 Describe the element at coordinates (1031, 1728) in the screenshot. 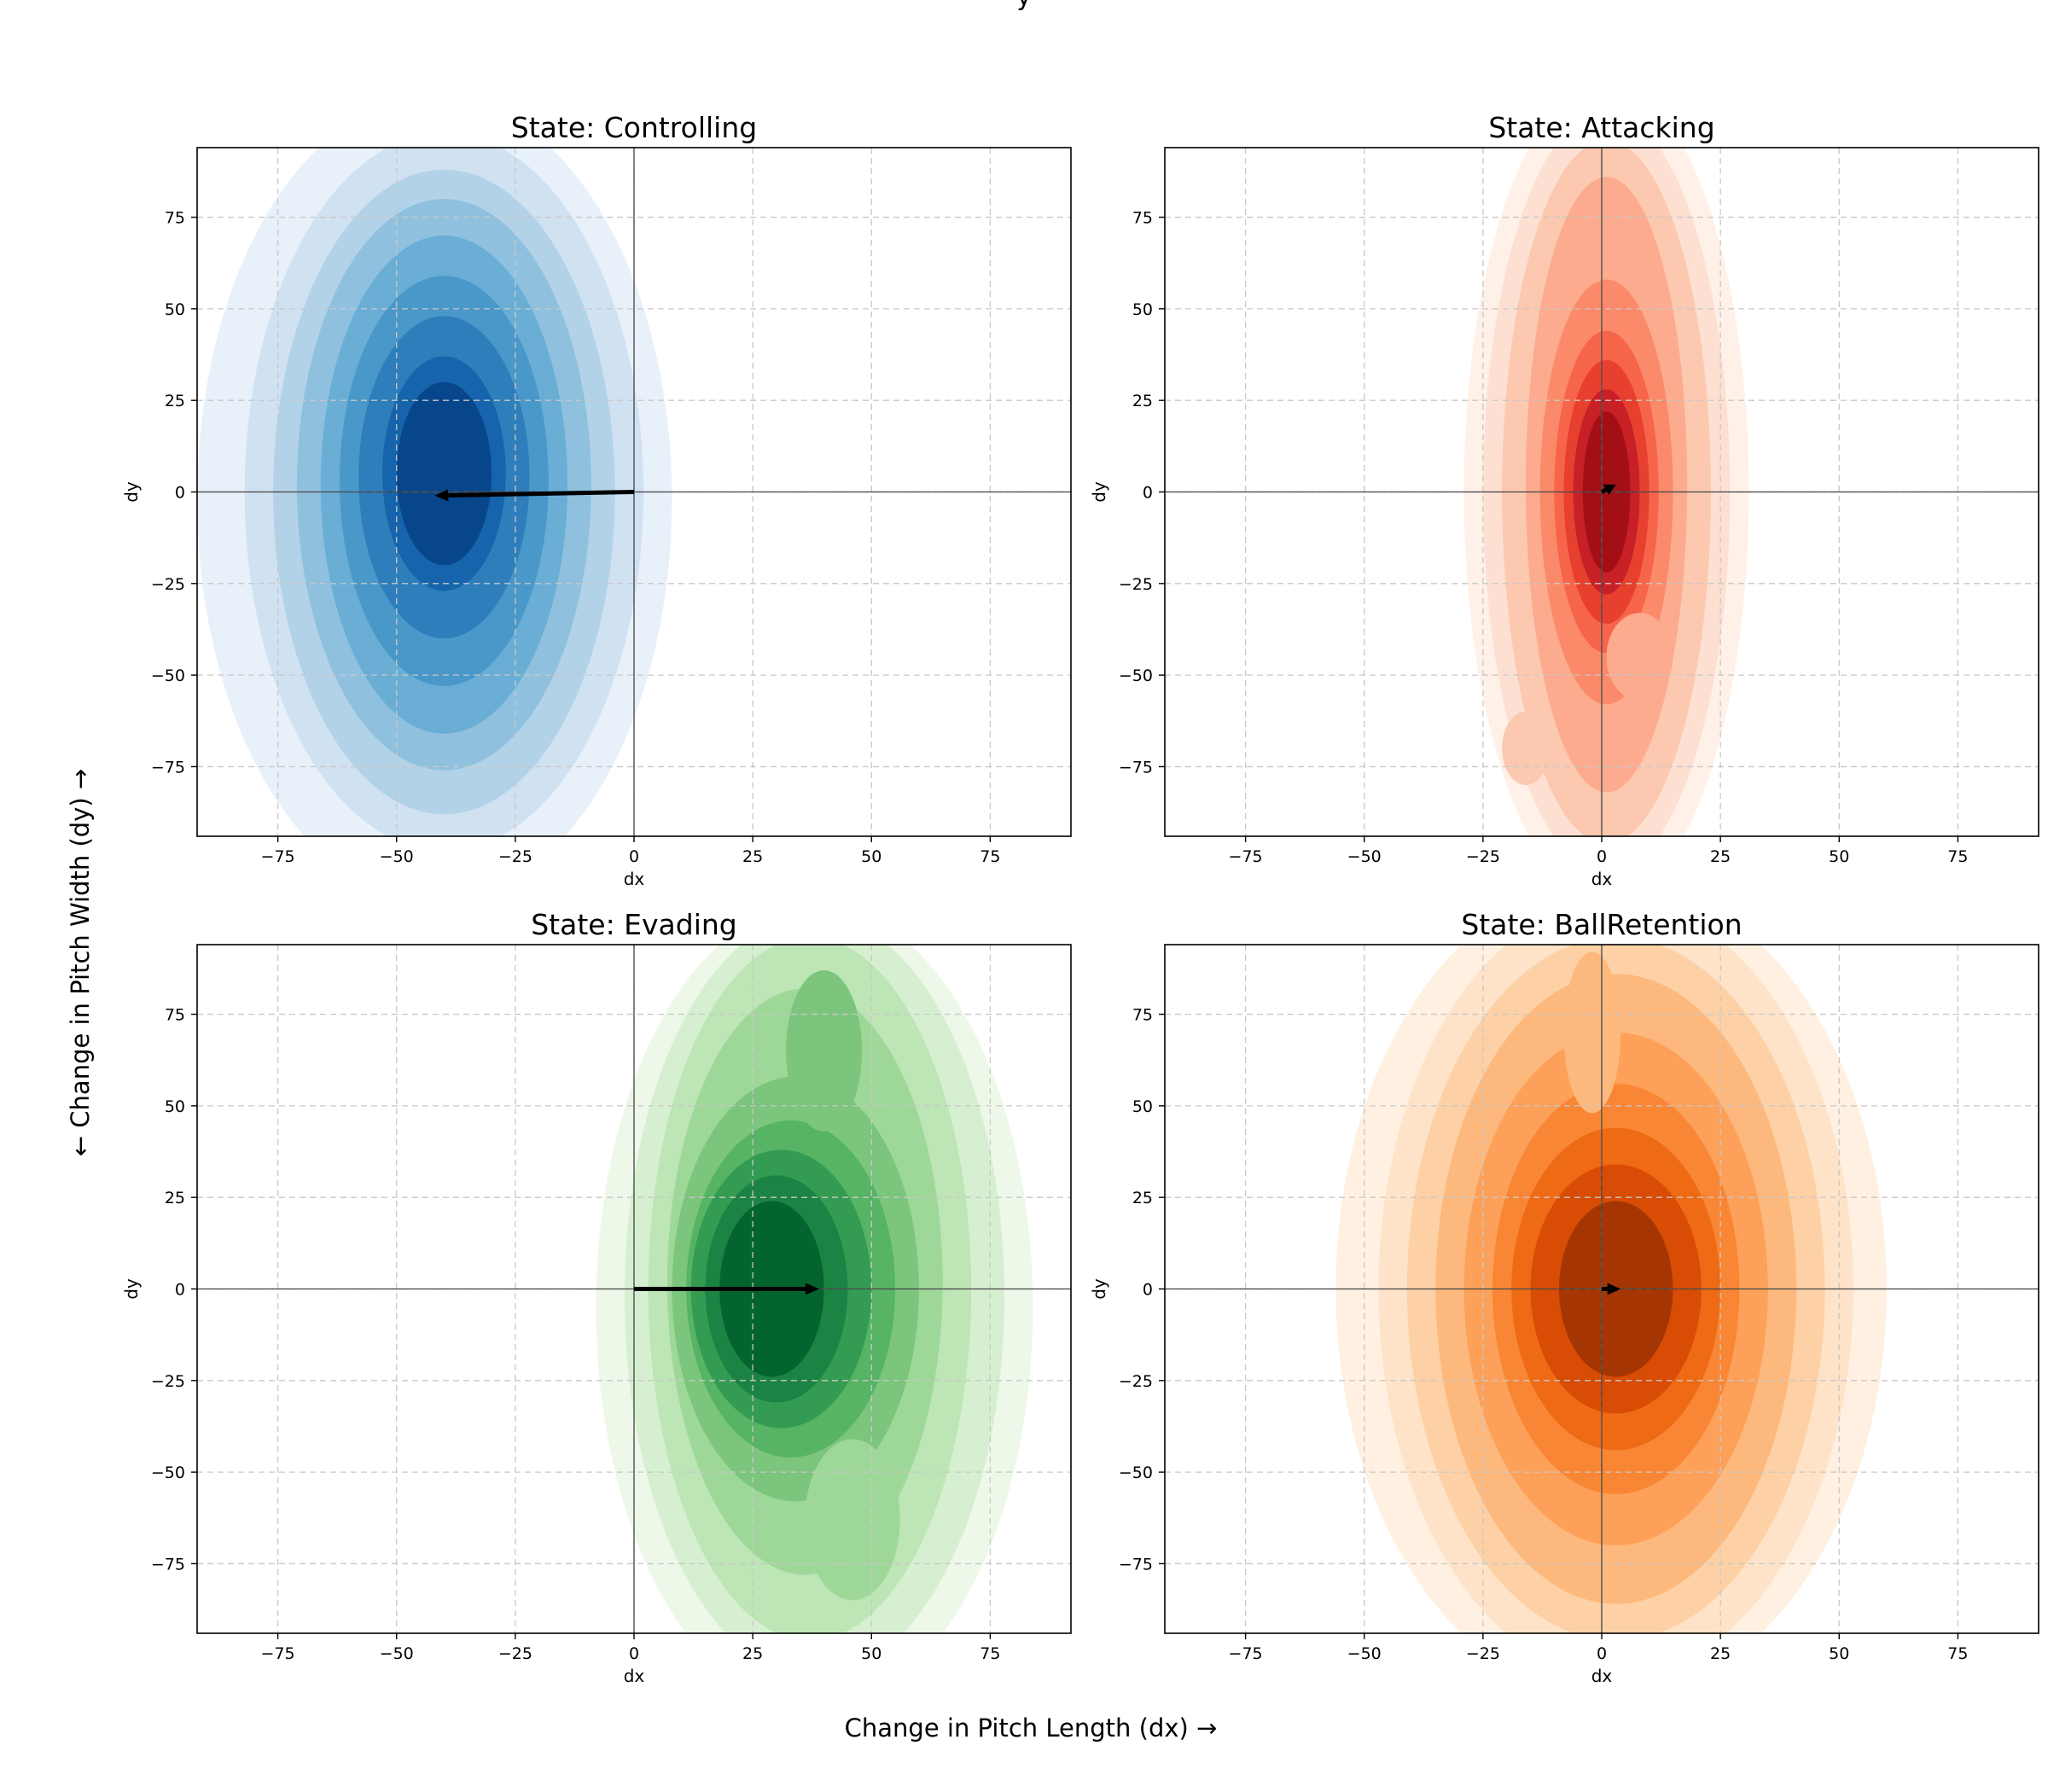

I see `shared-x-axis-label: Change in Pitch Length (dx) →` at that location.